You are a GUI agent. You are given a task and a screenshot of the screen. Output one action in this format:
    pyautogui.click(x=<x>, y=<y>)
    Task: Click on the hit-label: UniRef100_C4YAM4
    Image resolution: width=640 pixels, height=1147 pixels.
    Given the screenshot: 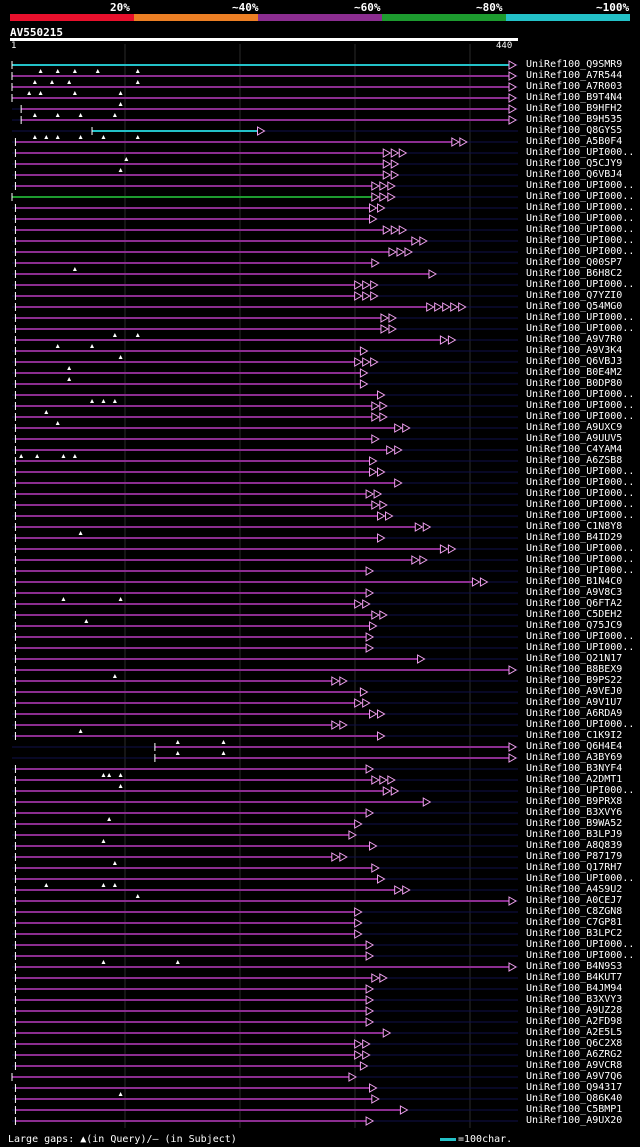 What is the action you would take?
    pyautogui.click(x=574, y=449)
    